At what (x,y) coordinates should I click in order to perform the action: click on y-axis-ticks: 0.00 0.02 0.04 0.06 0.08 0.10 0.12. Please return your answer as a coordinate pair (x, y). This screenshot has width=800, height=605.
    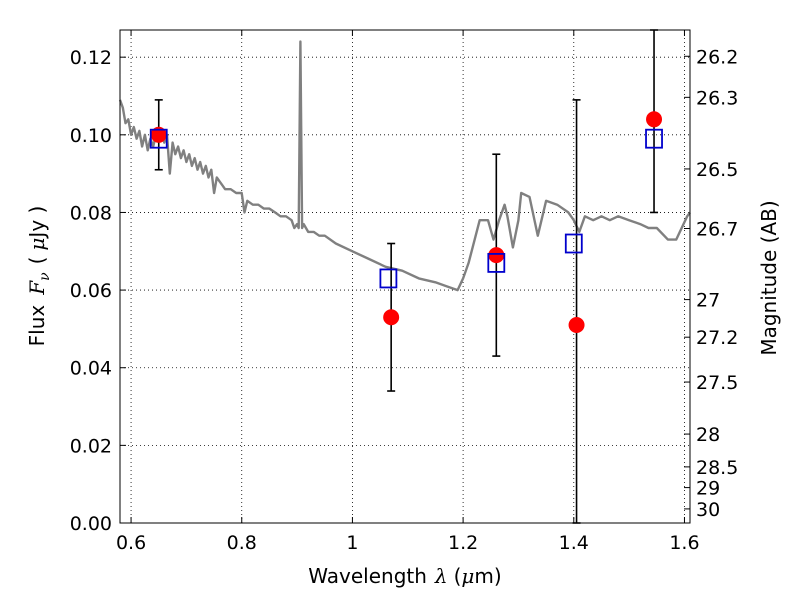
    Looking at the image, I should click on (98, 291).